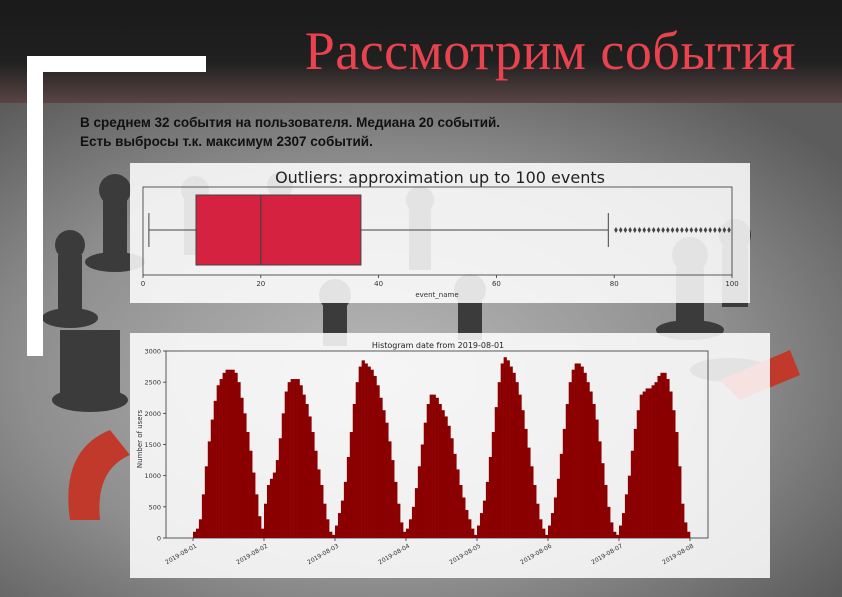 The image size is (842, 597). Describe the element at coordinates (323, 555) in the screenshot. I see `histogram-x-tick-label: 2019-08-03` at that location.